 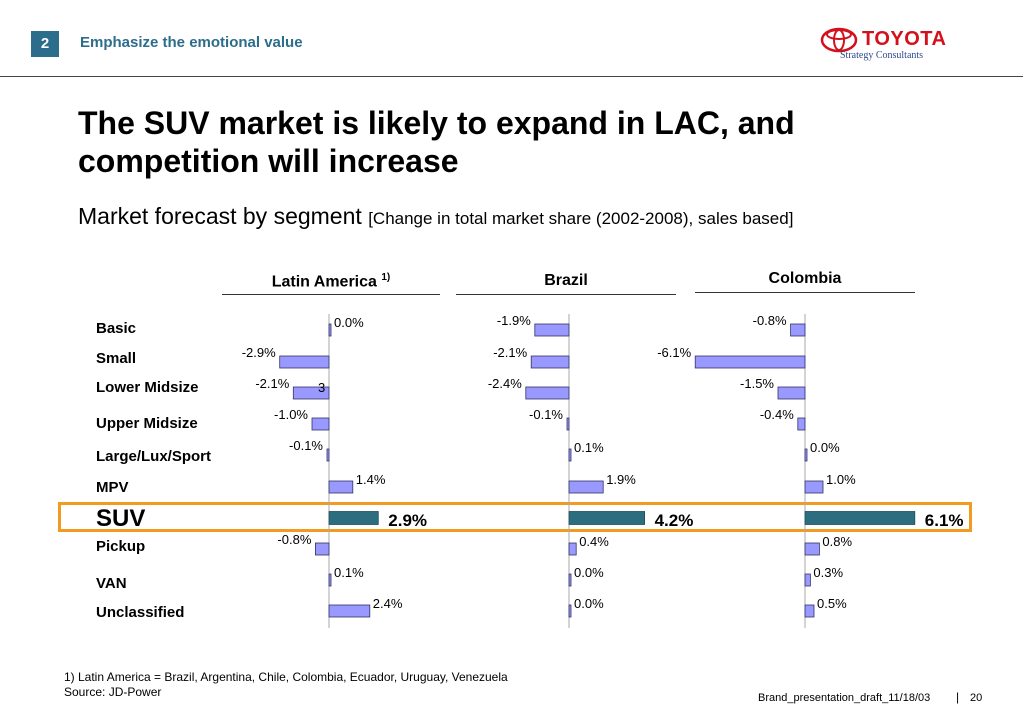 What do you see at coordinates (331, 294) in the screenshot?
I see `panel-rule-latin-america` at bounding box center [331, 294].